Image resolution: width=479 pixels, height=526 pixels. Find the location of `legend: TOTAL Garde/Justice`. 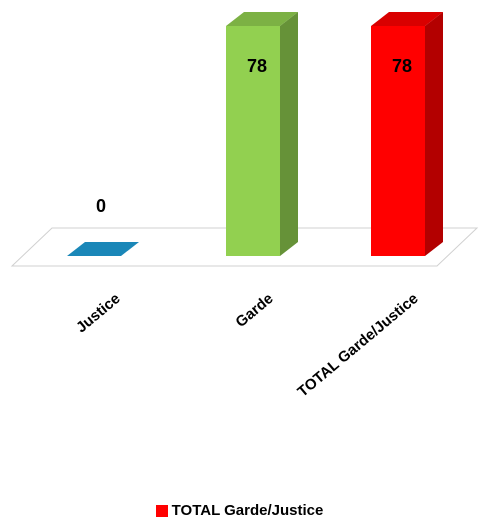

legend: TOTAL Garde/Justice is located at coordinates (239, 510).